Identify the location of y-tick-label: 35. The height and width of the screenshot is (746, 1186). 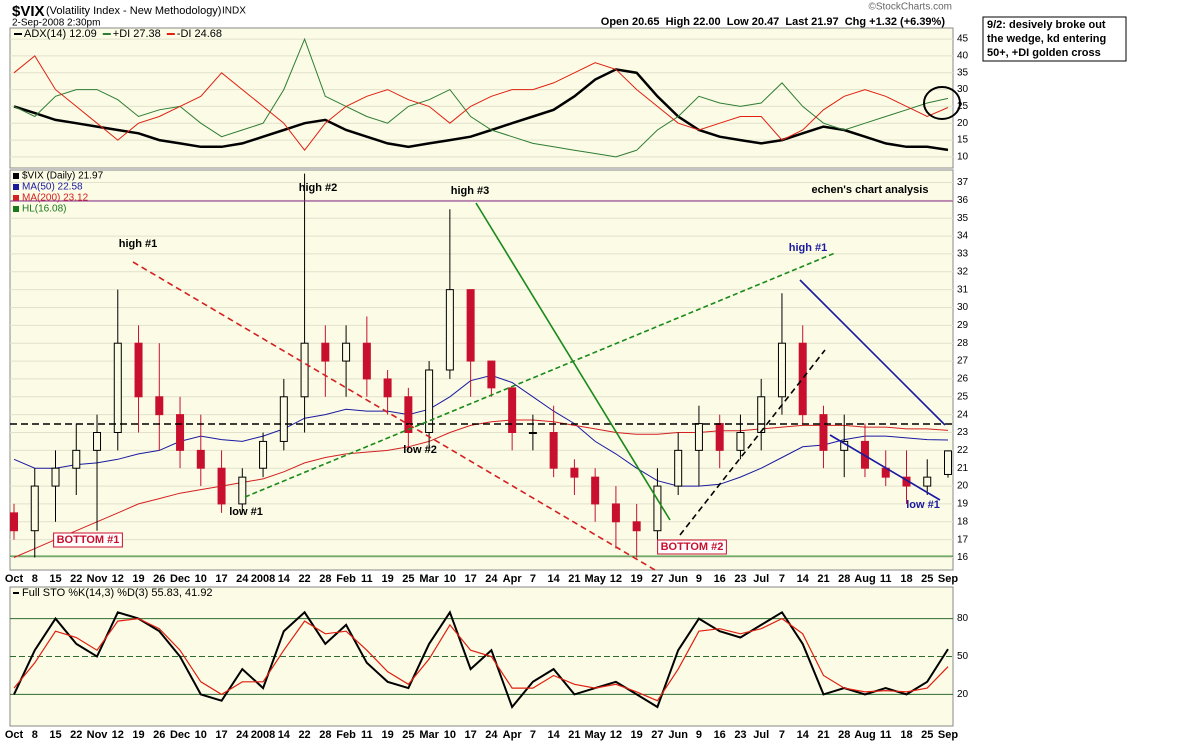
(963, 218).